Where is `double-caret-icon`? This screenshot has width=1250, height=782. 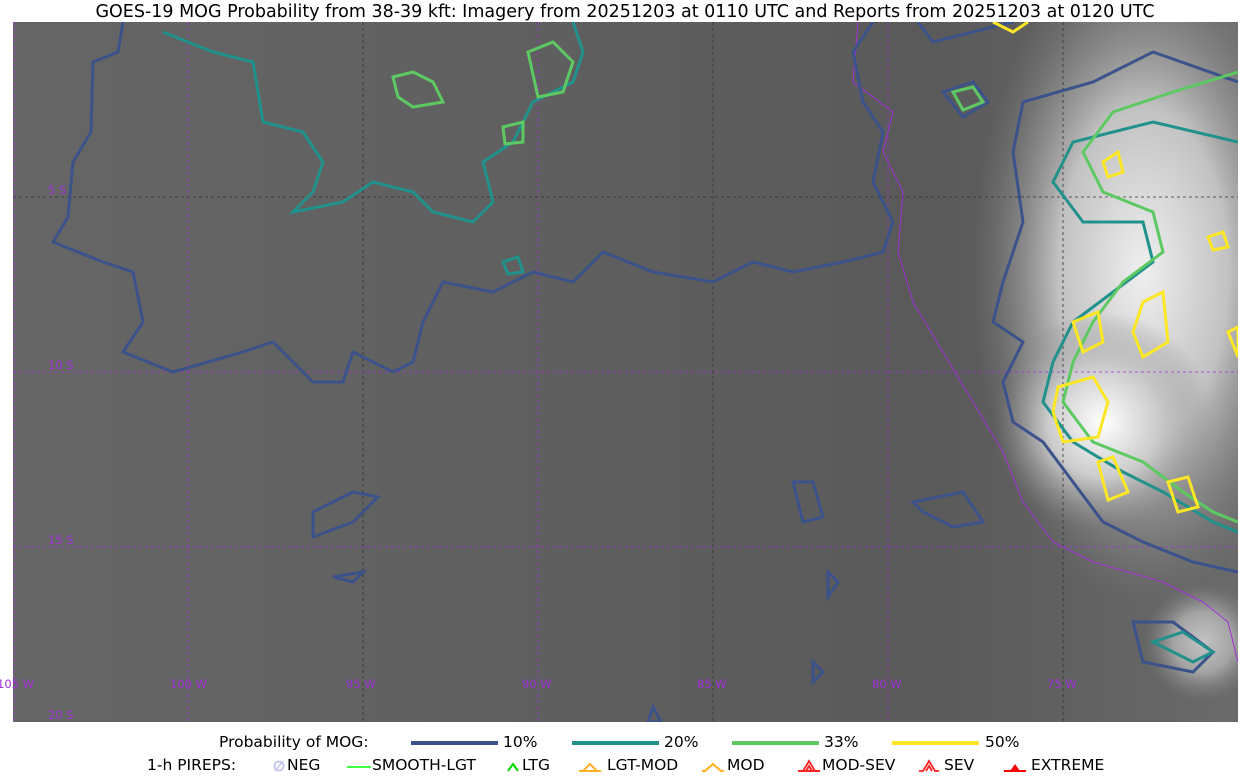
double-caret-icon is located at coordinates (929, 765).